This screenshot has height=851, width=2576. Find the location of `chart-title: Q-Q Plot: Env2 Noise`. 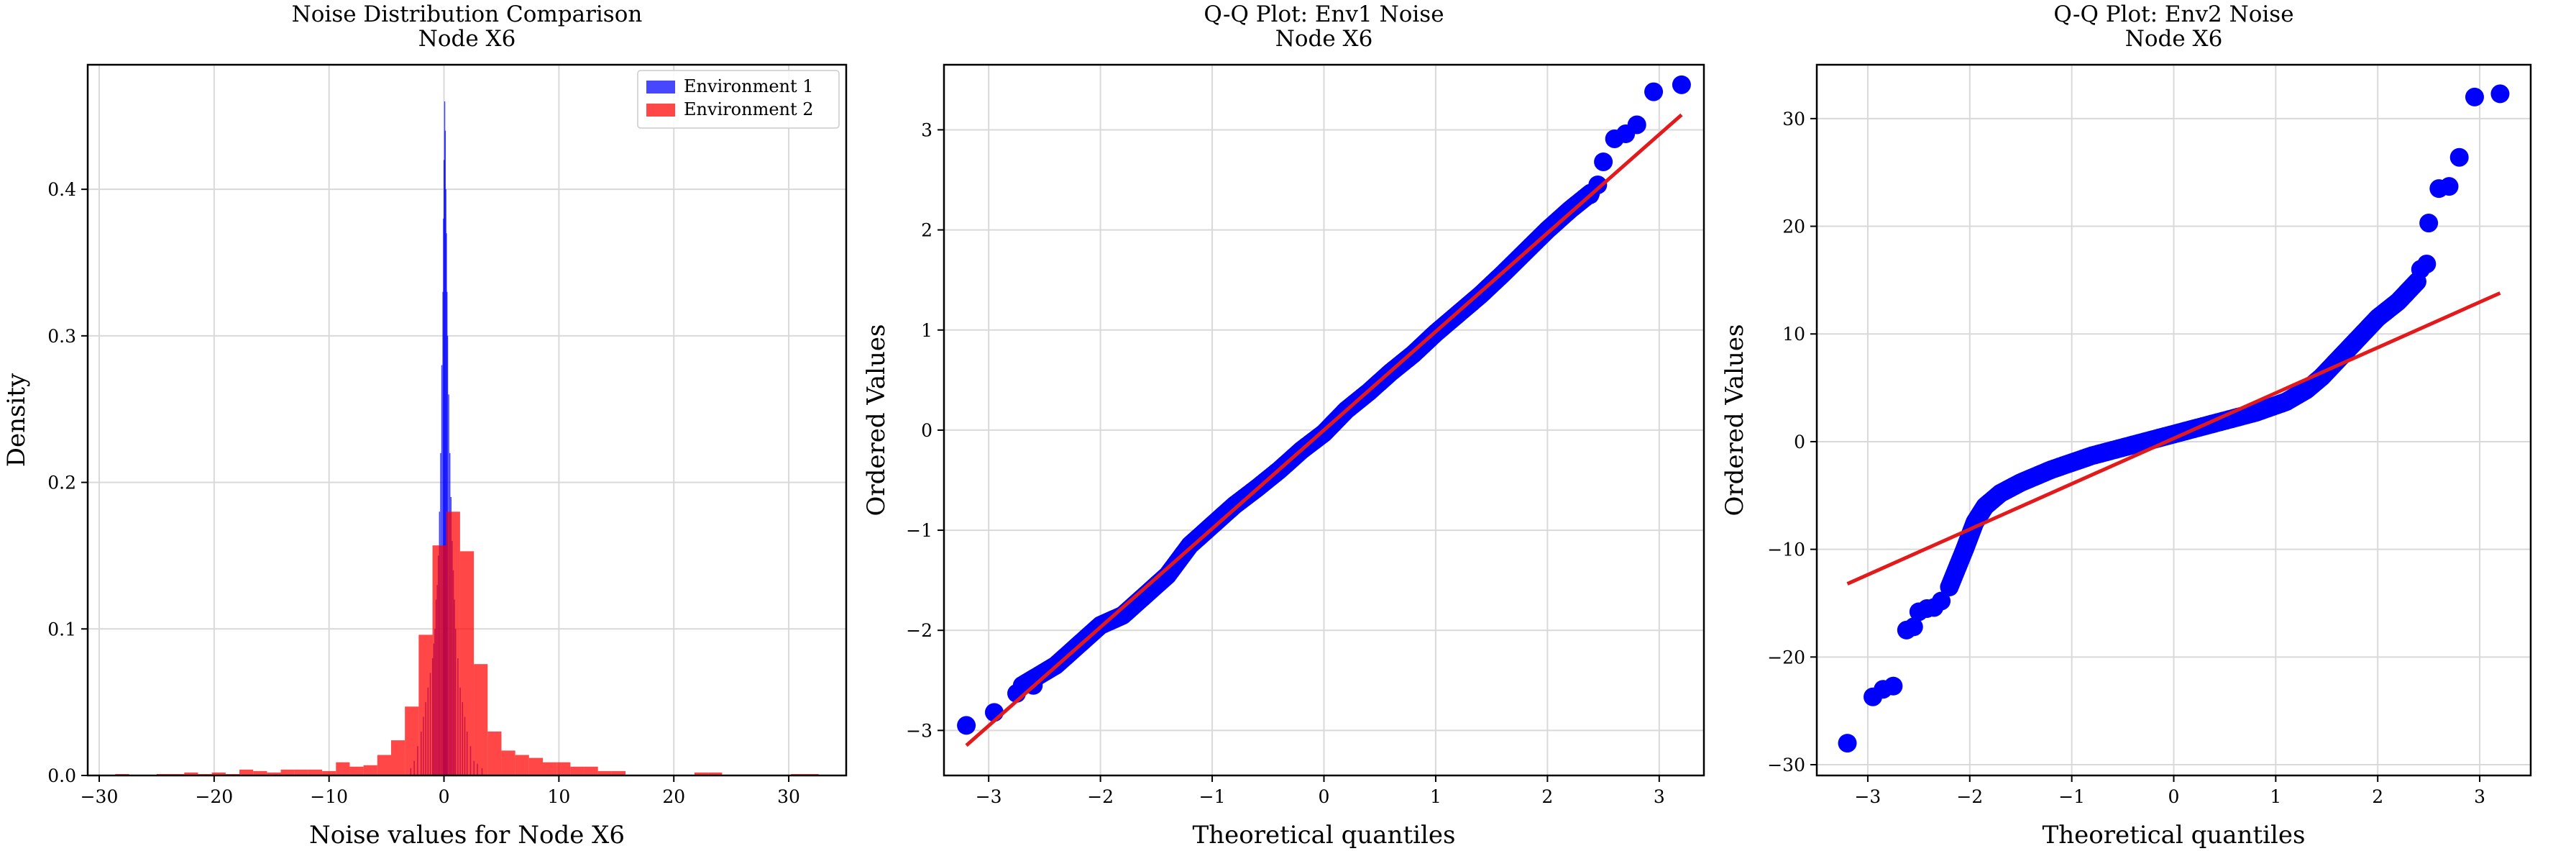

chart-title: Q-Q Plot: Env2 Noise is located at coordinates (2173, 14).